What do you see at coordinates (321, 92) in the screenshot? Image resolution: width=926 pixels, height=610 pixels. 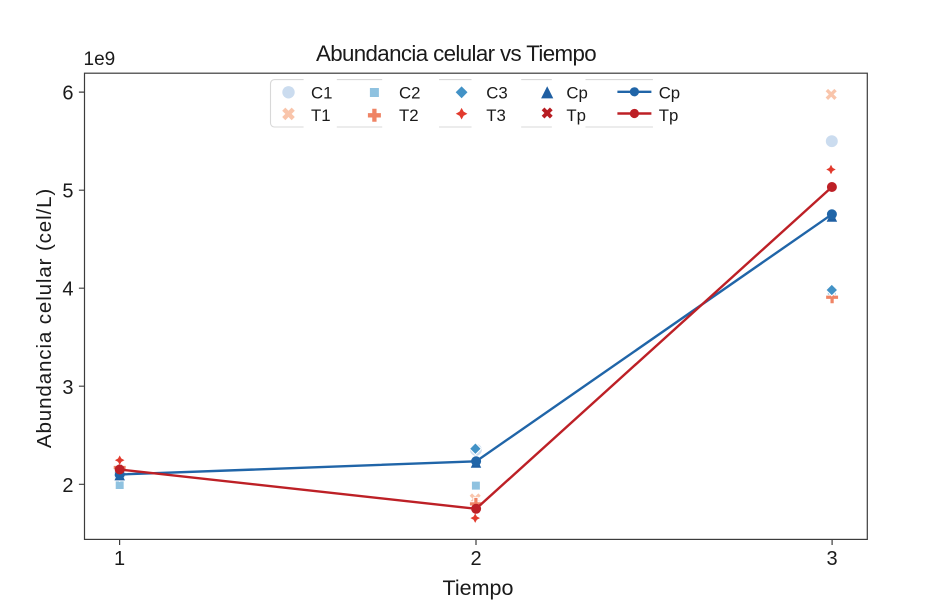 I see `svg-text: C1` at bounding box center [321, 92].